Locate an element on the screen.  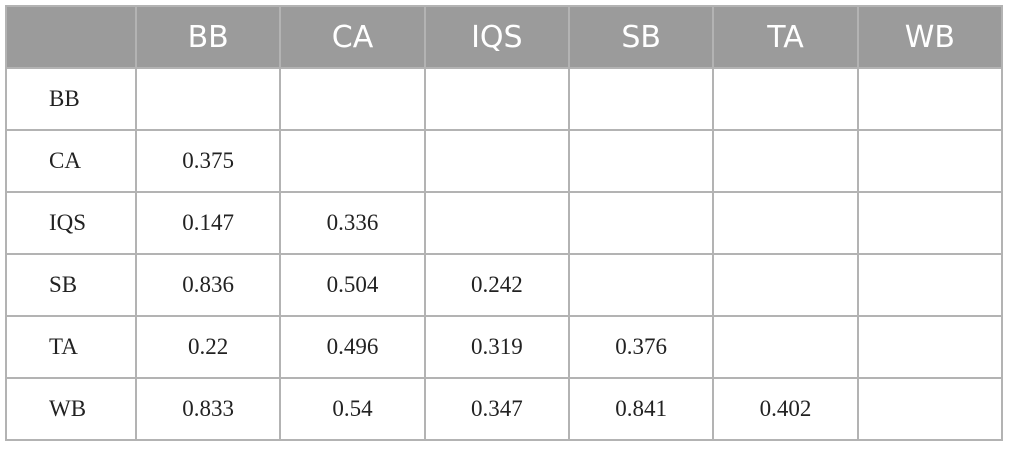
value-cell: 0.147 is located at coordinates (208, 223).